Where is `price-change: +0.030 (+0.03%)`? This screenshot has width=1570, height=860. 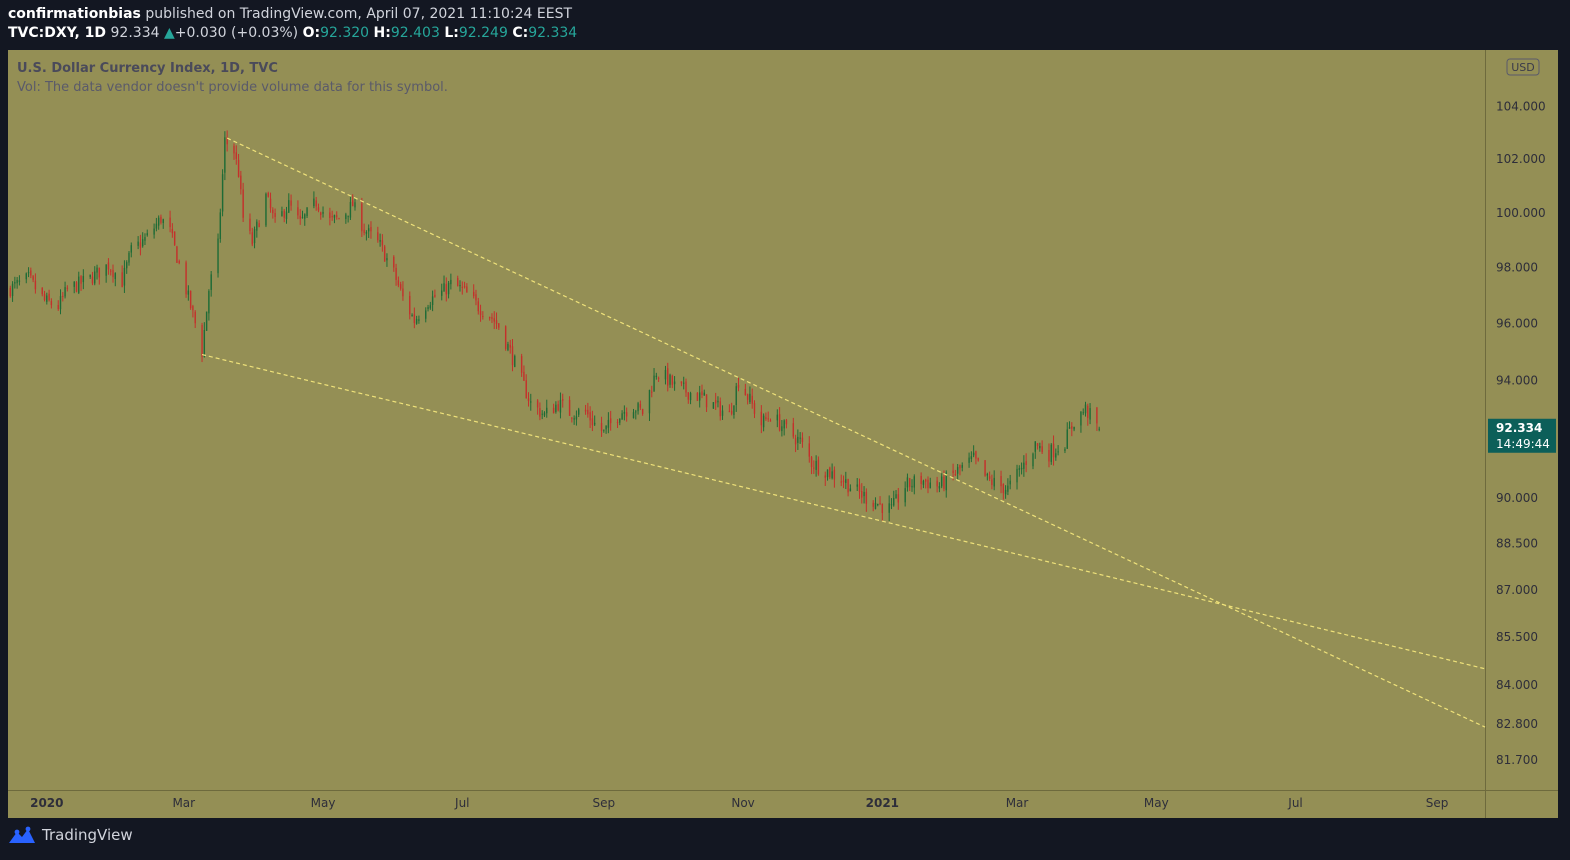 price-change: +0.030 (+0.03%) is located at coordinates (236, 33).